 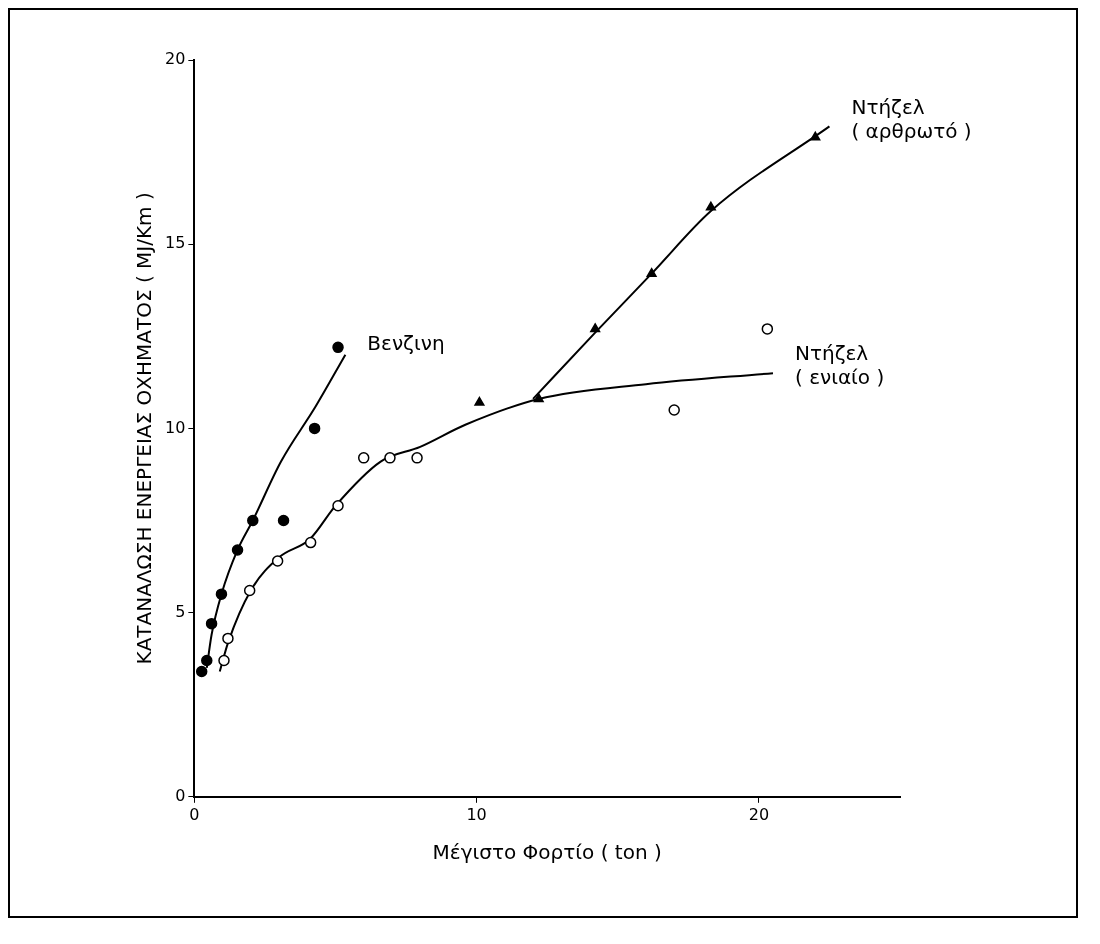 I want to click on x-tick-label: 10, so click(x=476, y=814).